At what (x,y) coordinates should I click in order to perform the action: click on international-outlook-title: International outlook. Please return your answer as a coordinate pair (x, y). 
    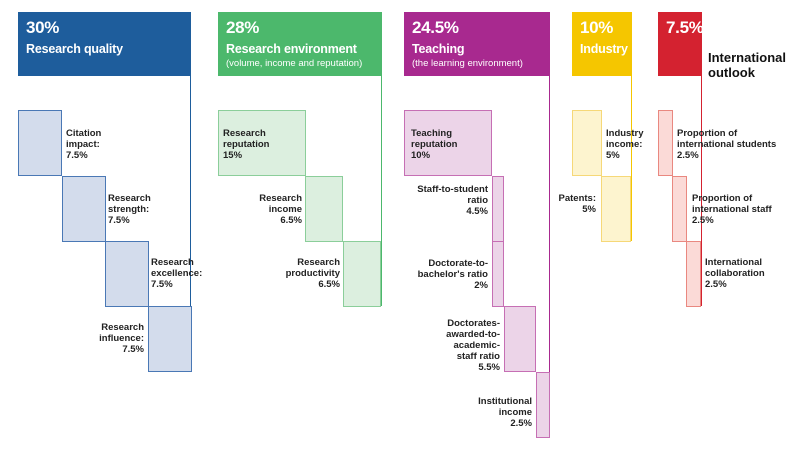
    Looking at the image, I should click on (747, 65).